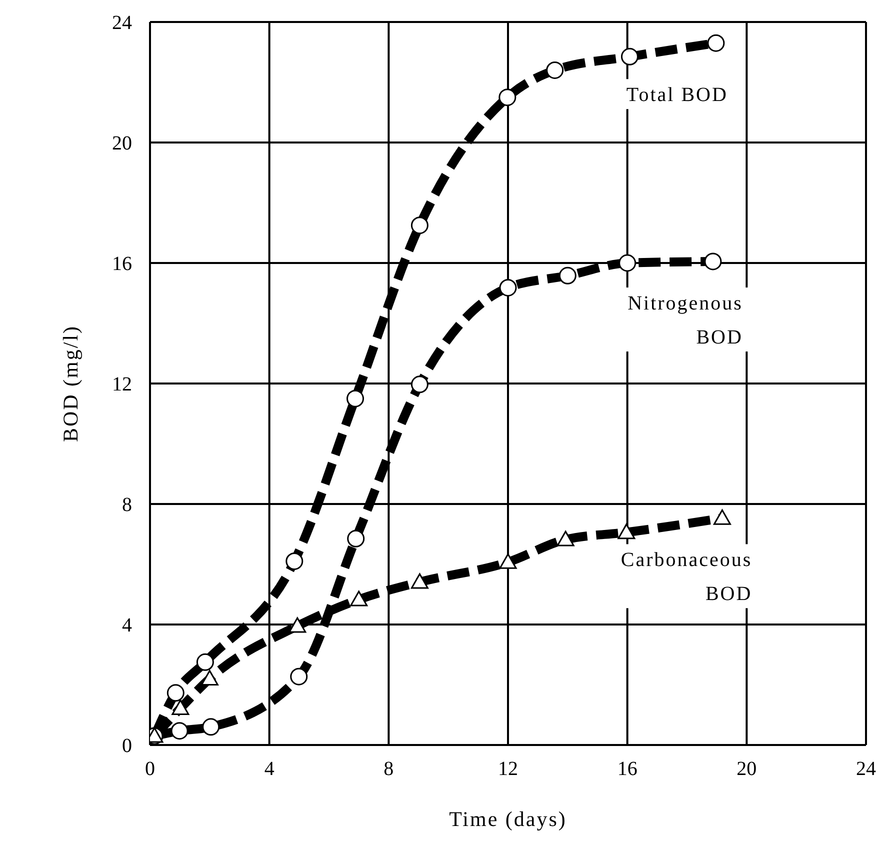  I want to click on y-axis-title: BOD (mg/l), so click(70, 383).